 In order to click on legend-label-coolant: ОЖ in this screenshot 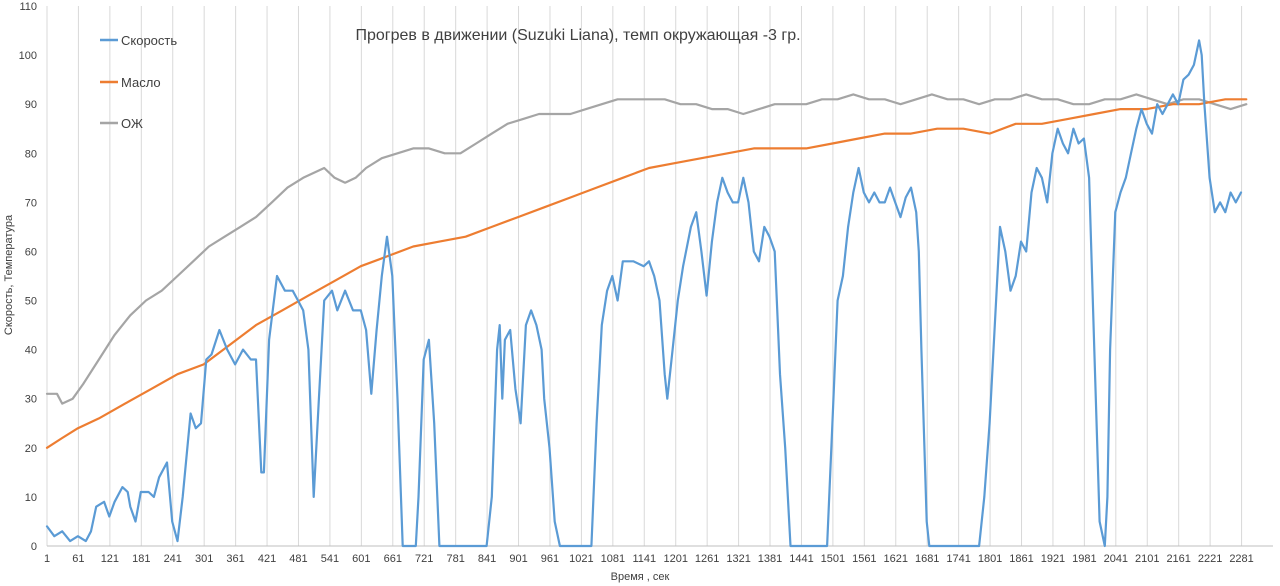, I will do `click(132, 123)`.